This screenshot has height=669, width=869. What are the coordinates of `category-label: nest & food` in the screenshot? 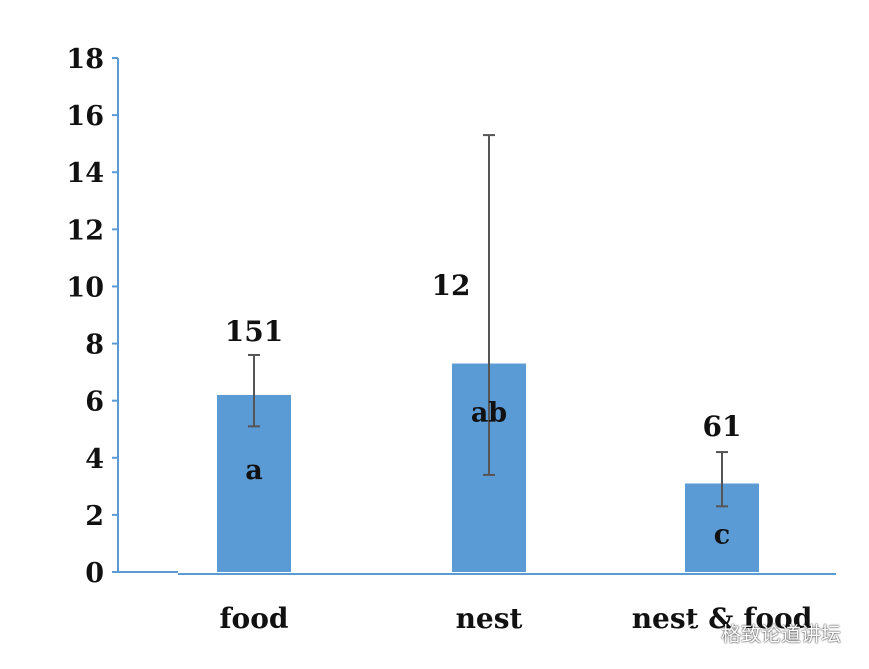 It's located at (722, 618).